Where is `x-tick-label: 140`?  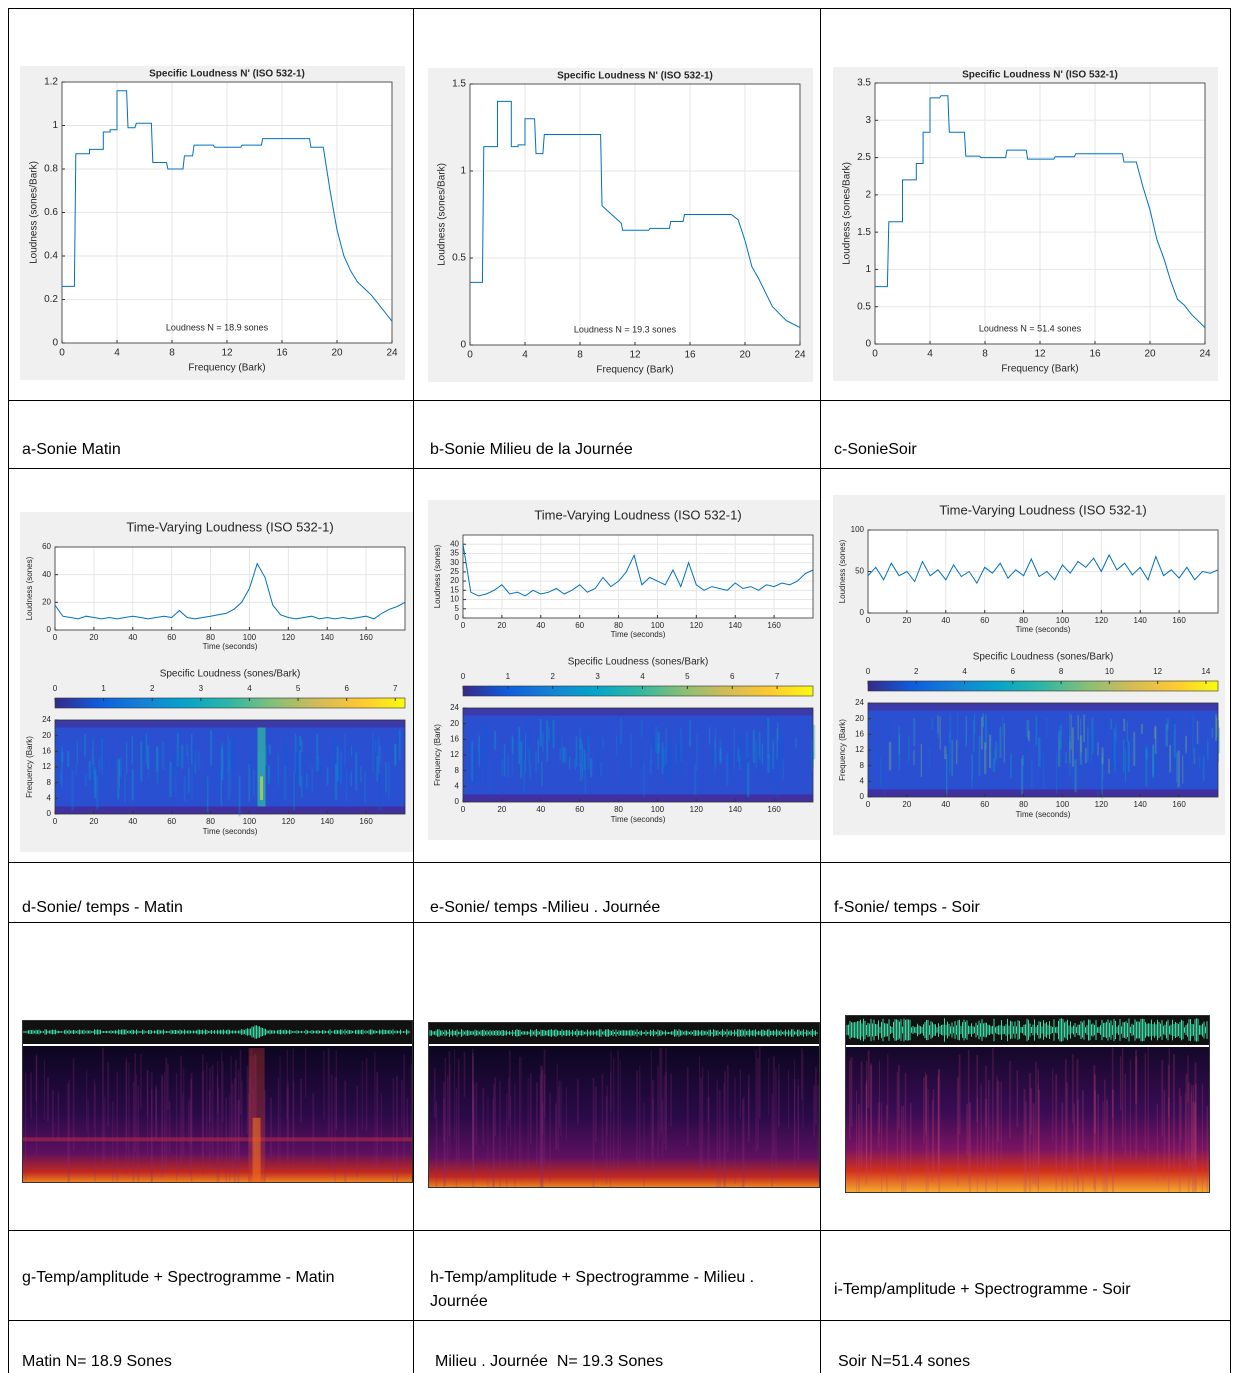 x-tick-label: 140 is located at coordinates (328, 821).